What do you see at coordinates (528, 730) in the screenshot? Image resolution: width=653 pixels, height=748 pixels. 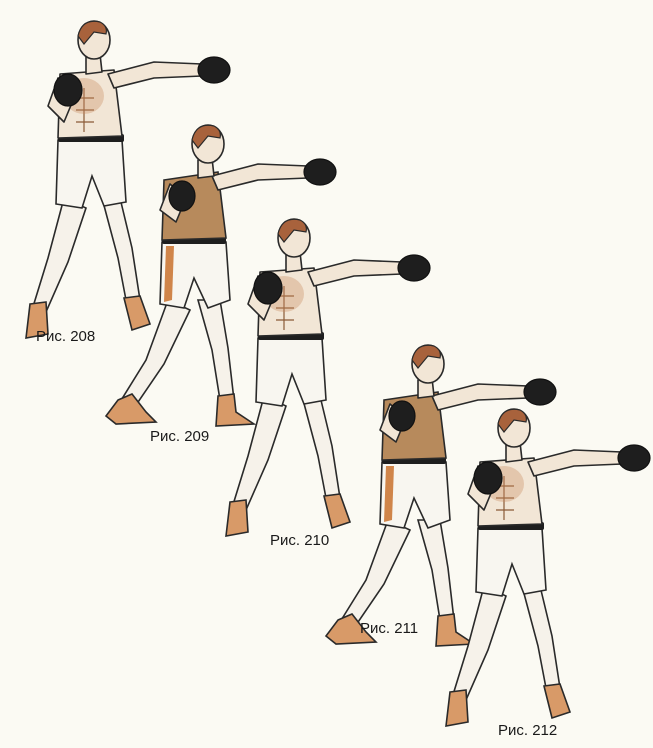 I see `caption-212: Рис. 212` at bounding box center [528, 730].